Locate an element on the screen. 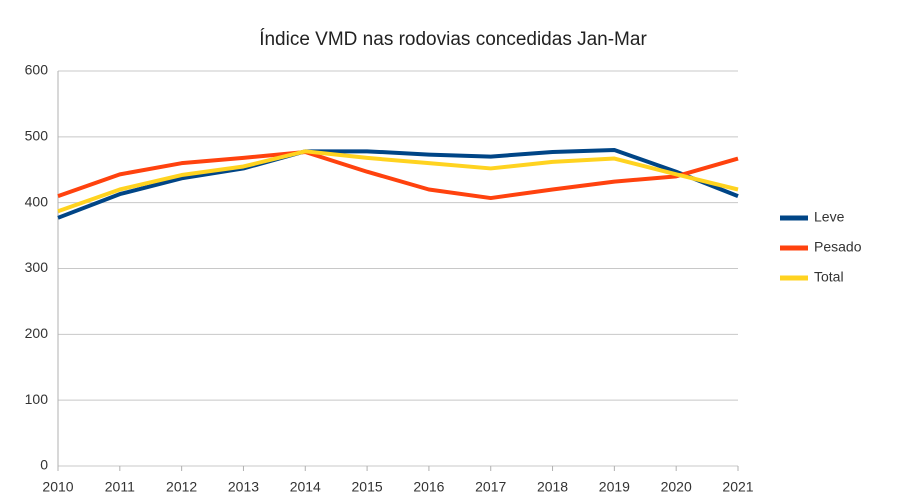 This screenshot has height=502, width=907. y-tick-label: 100 is located at coordinates (37, 399).